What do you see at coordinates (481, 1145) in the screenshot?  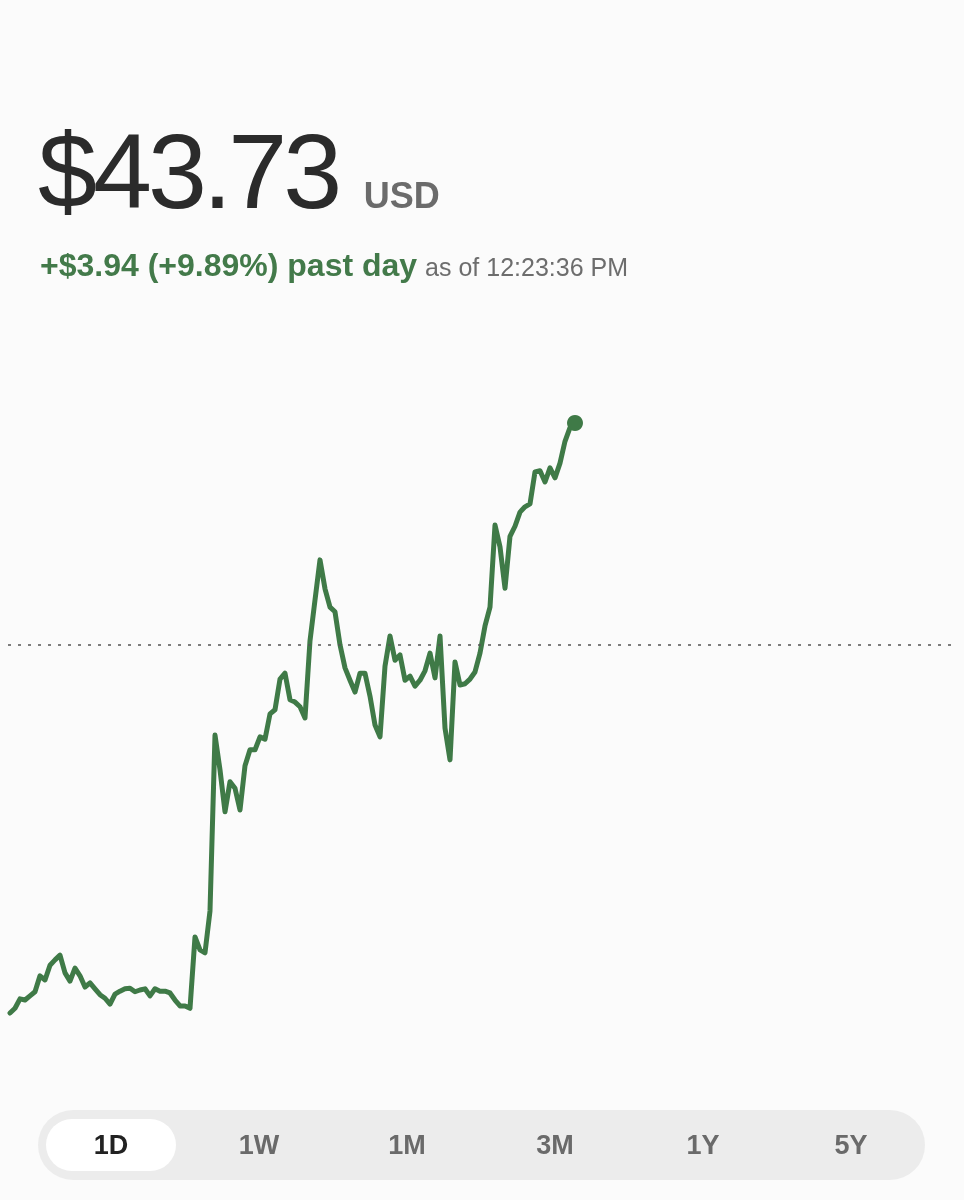 I see `time-range-selector: 1D 1W 1M 3M 1Y 5Y` at bounding box center [481, 1145].